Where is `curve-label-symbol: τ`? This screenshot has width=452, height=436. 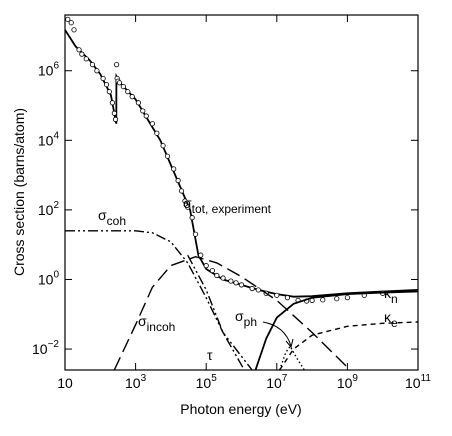
curve-label-symbol: τ is located at coordinates (210, 355).